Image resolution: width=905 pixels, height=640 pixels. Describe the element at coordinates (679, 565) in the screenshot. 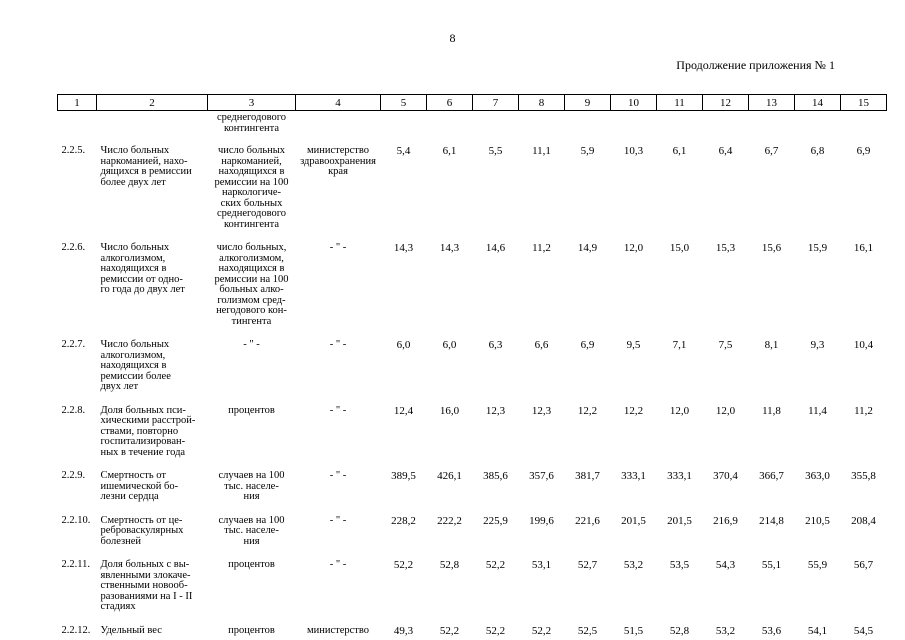

I see `indicator-value: 53,5` at that location.